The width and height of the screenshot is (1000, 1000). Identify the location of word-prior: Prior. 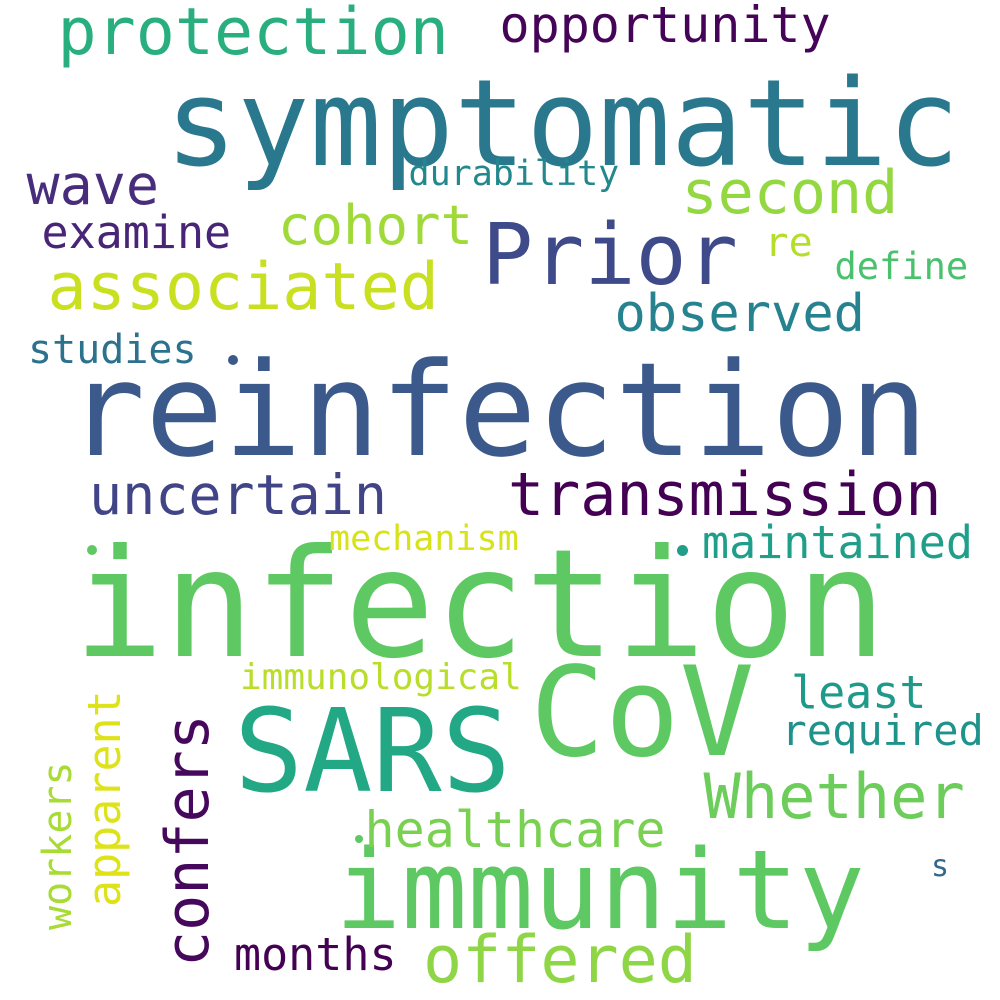
(610, 255).